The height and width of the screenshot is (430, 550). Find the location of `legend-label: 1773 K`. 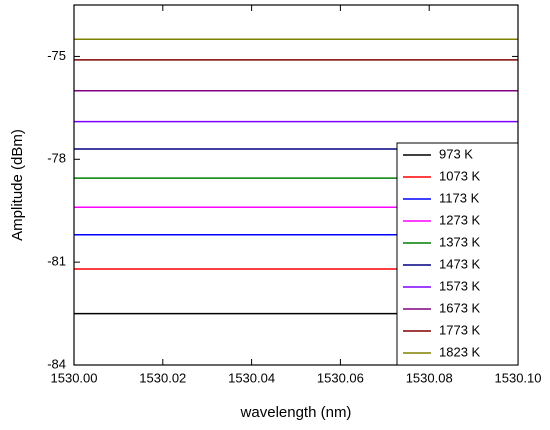

legend-label: 1773 K is located at coordinates (460, 329).